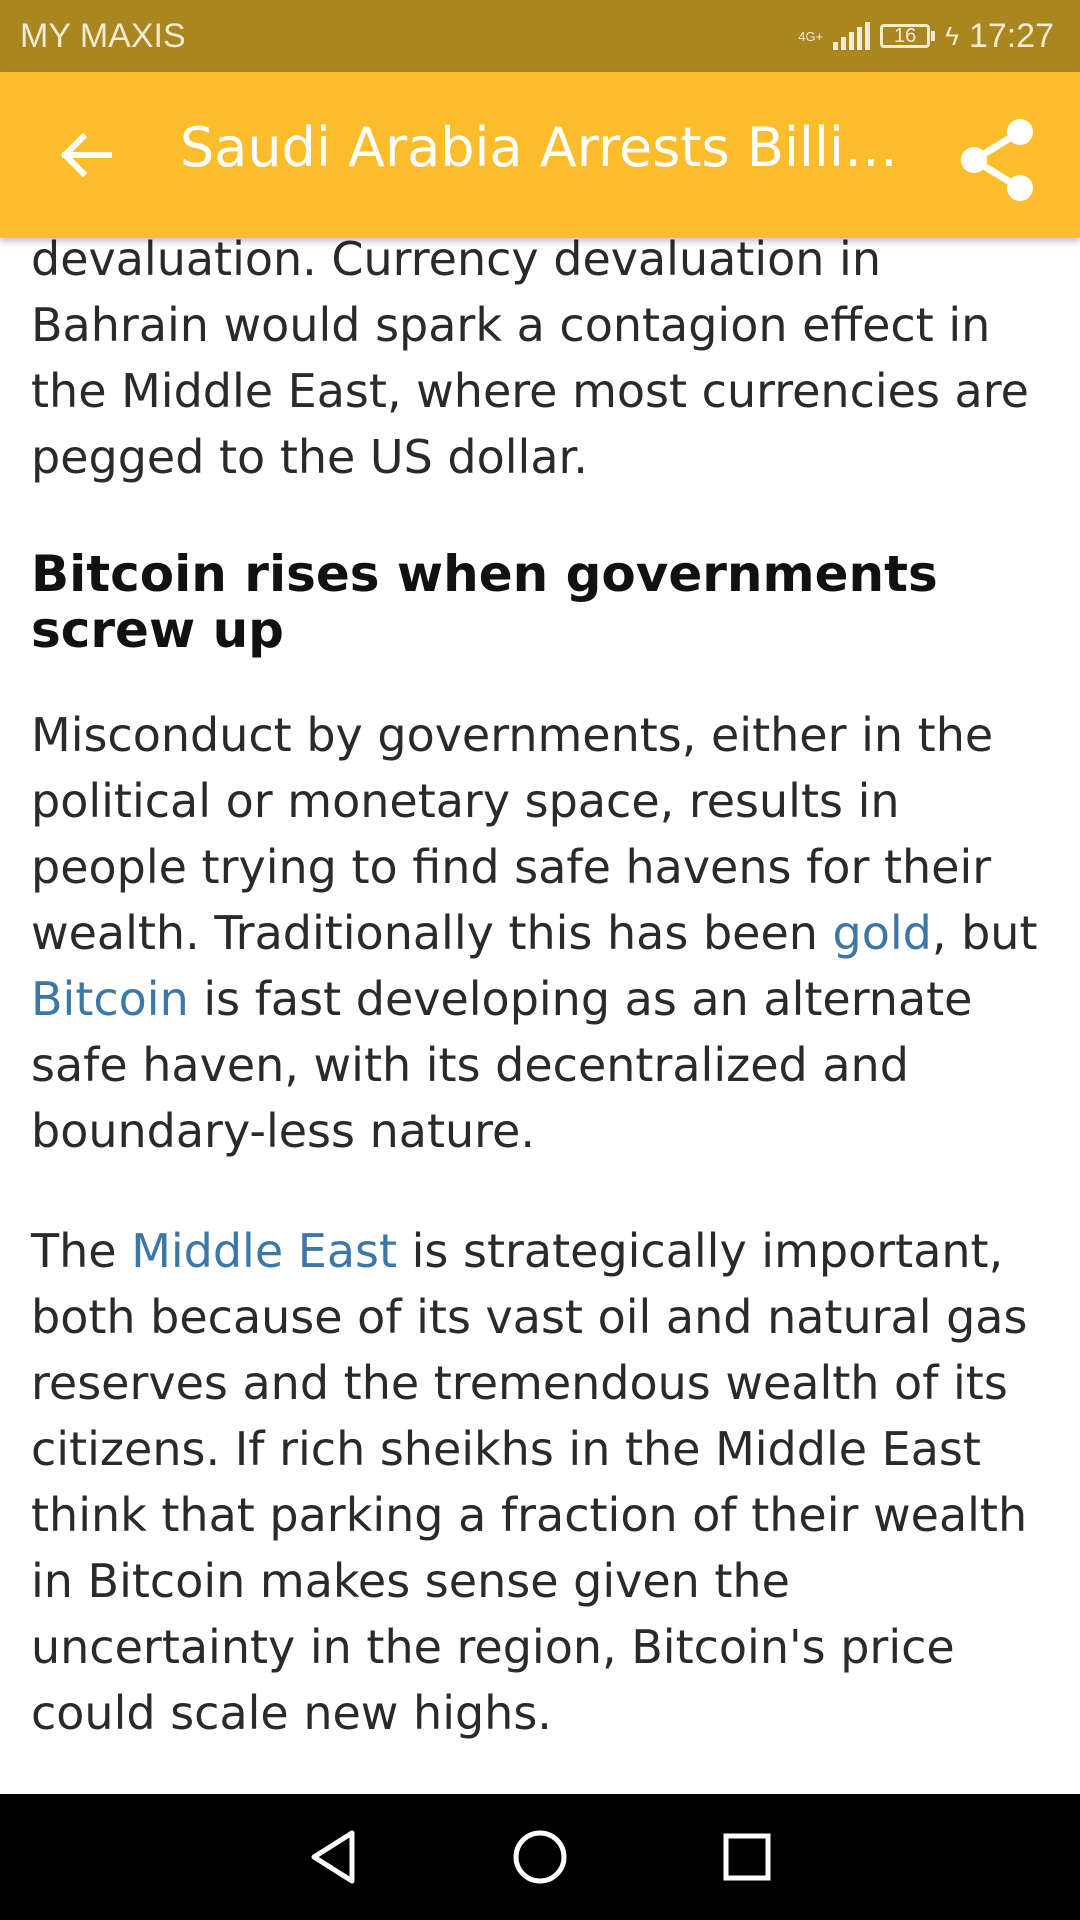  I want to click on nav-home-button, so click(540, 1857).